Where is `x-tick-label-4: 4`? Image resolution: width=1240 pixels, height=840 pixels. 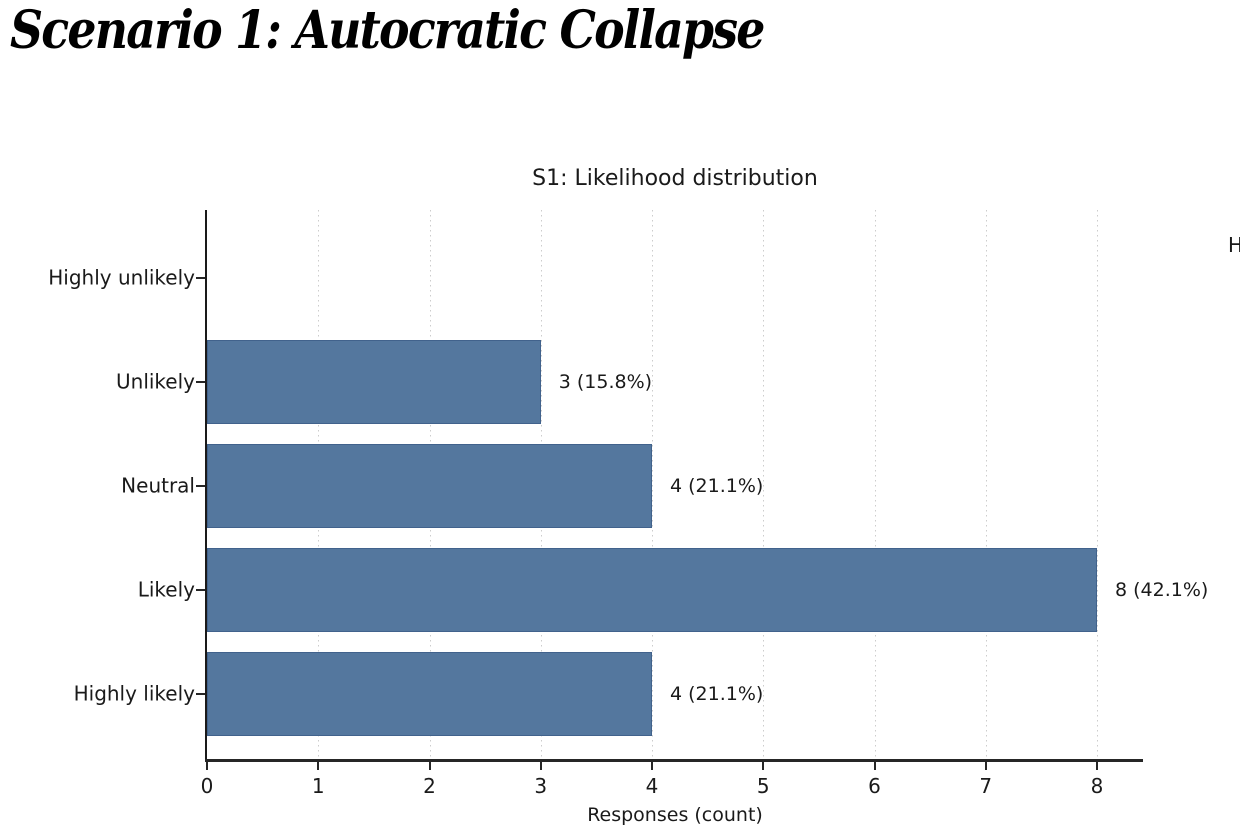 x-tick-label-4: 4 is located at coordinates (652, 786).